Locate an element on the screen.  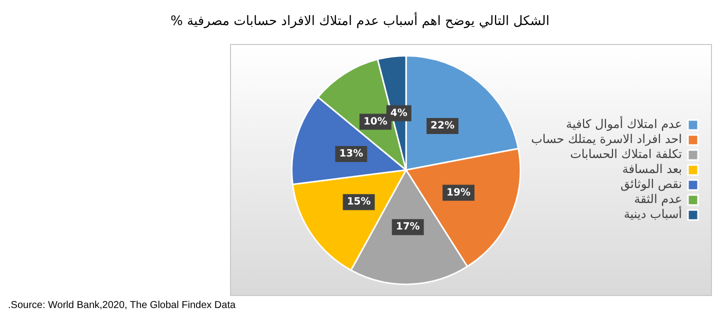
legend-label: نقص الوثائق is located at coordinates (651, 184).